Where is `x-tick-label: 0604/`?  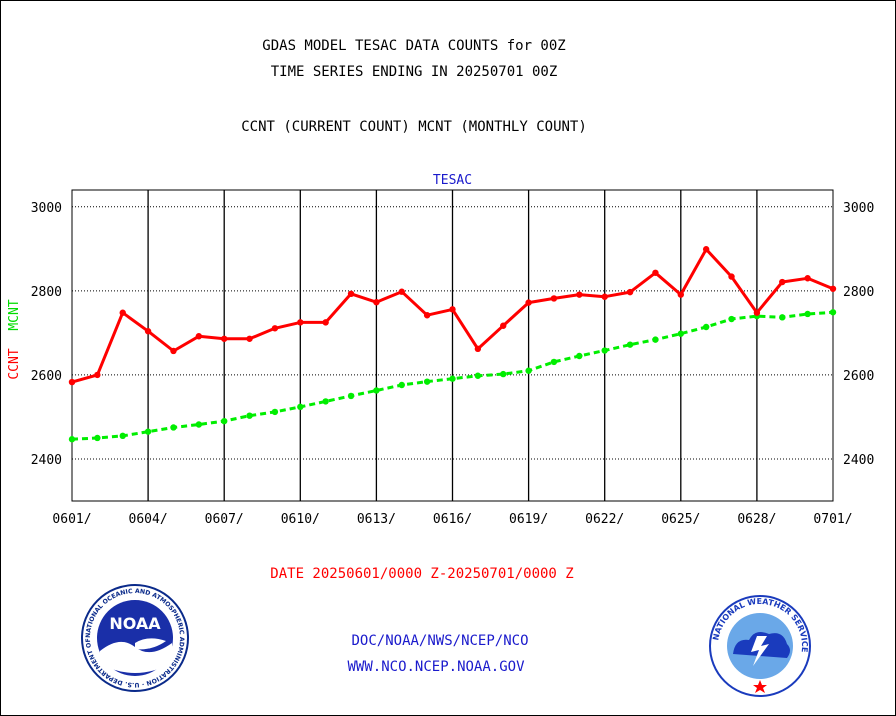
x-tick-label: 0604/ is located at coordinates (148, 519).